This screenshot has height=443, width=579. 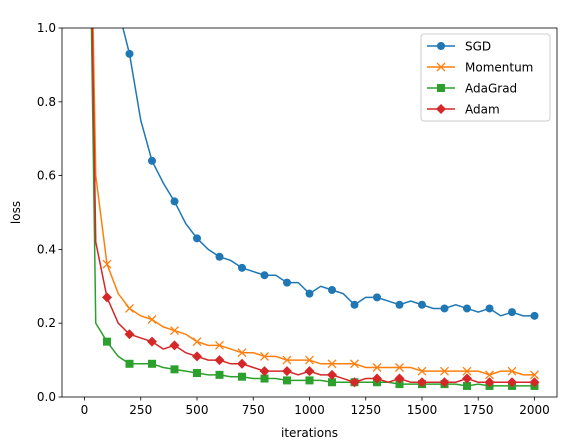 What do you see at coordinates (85, 410) in the screenshot?
I see `x-tick-label: 0` at bounding box center [85, 410].